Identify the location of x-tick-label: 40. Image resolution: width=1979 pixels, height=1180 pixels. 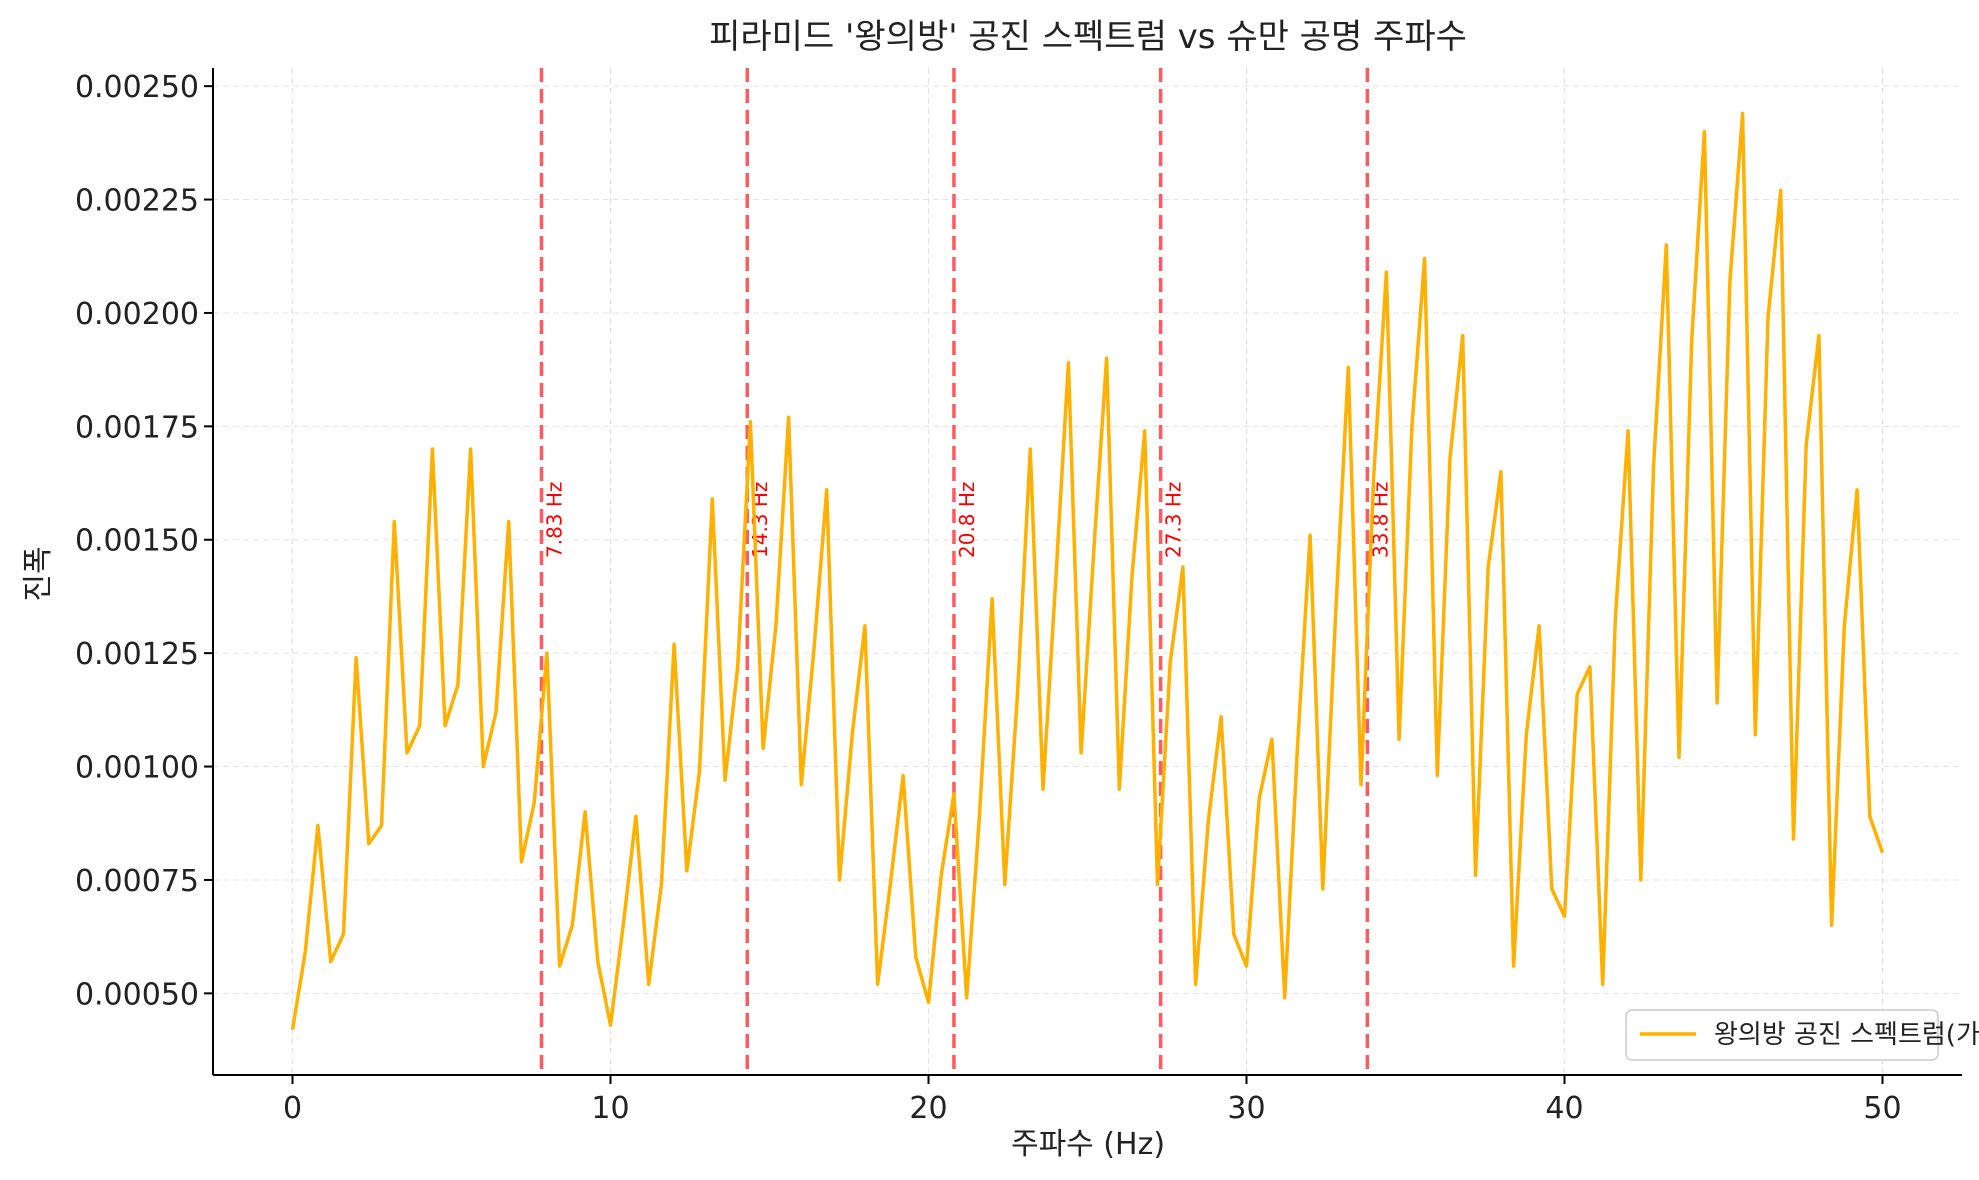
(1564, 1108).